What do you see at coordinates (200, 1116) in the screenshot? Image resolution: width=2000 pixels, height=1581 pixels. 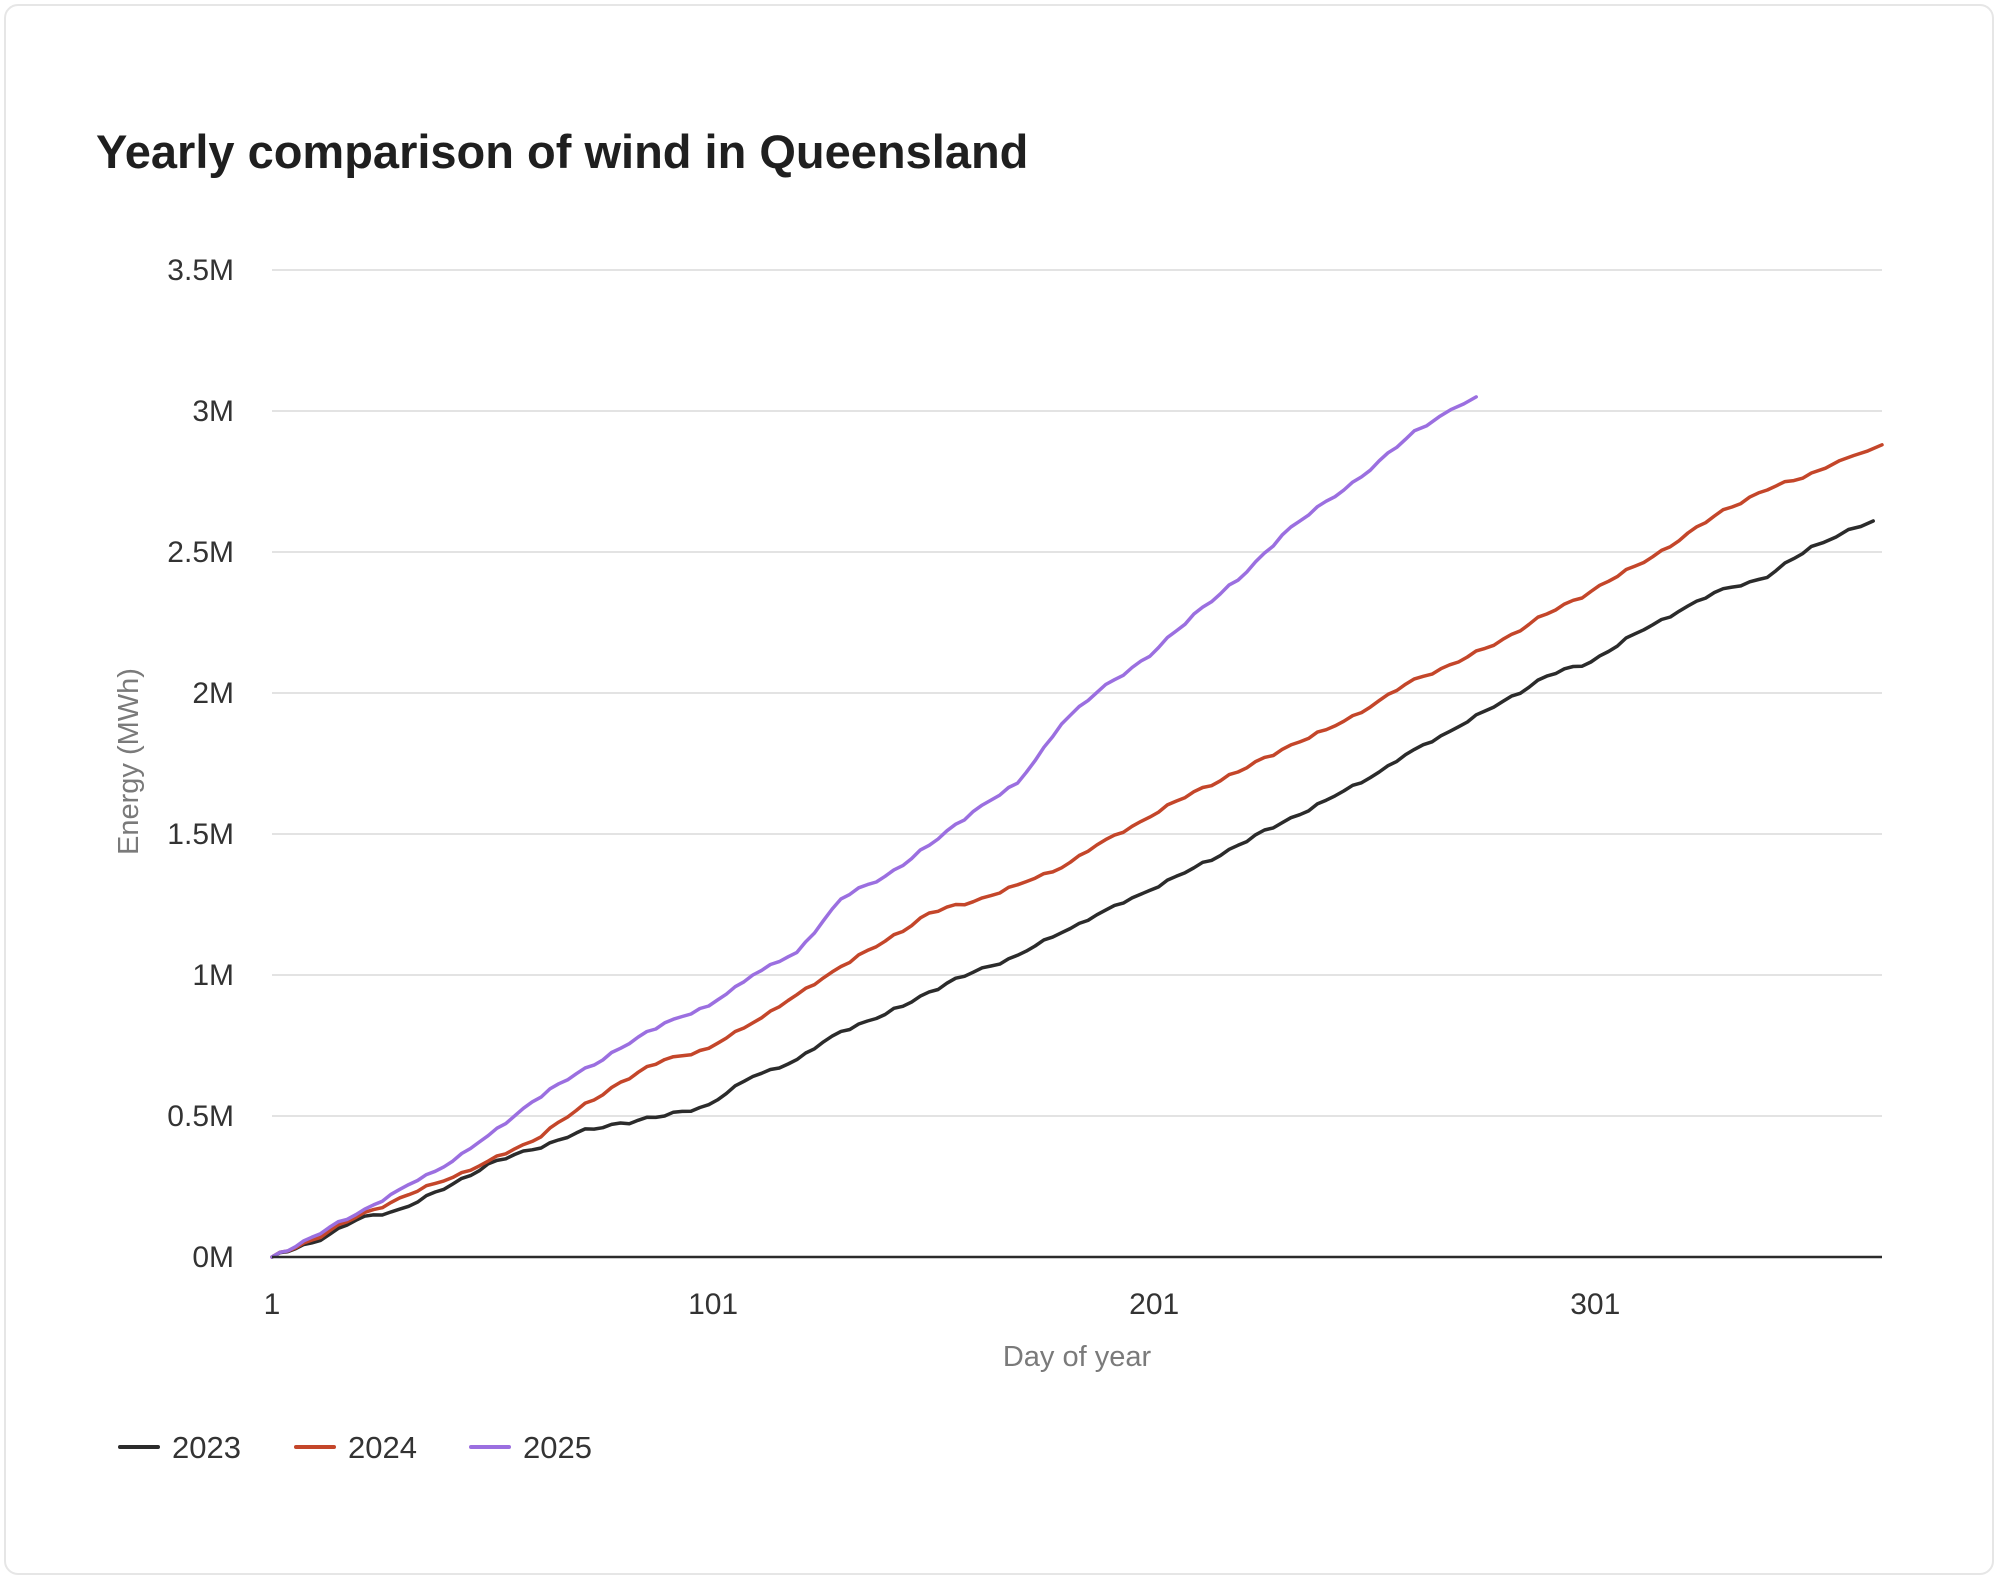 I see `y-tick-label: 0.5M` at bounding box center [200, 1116].